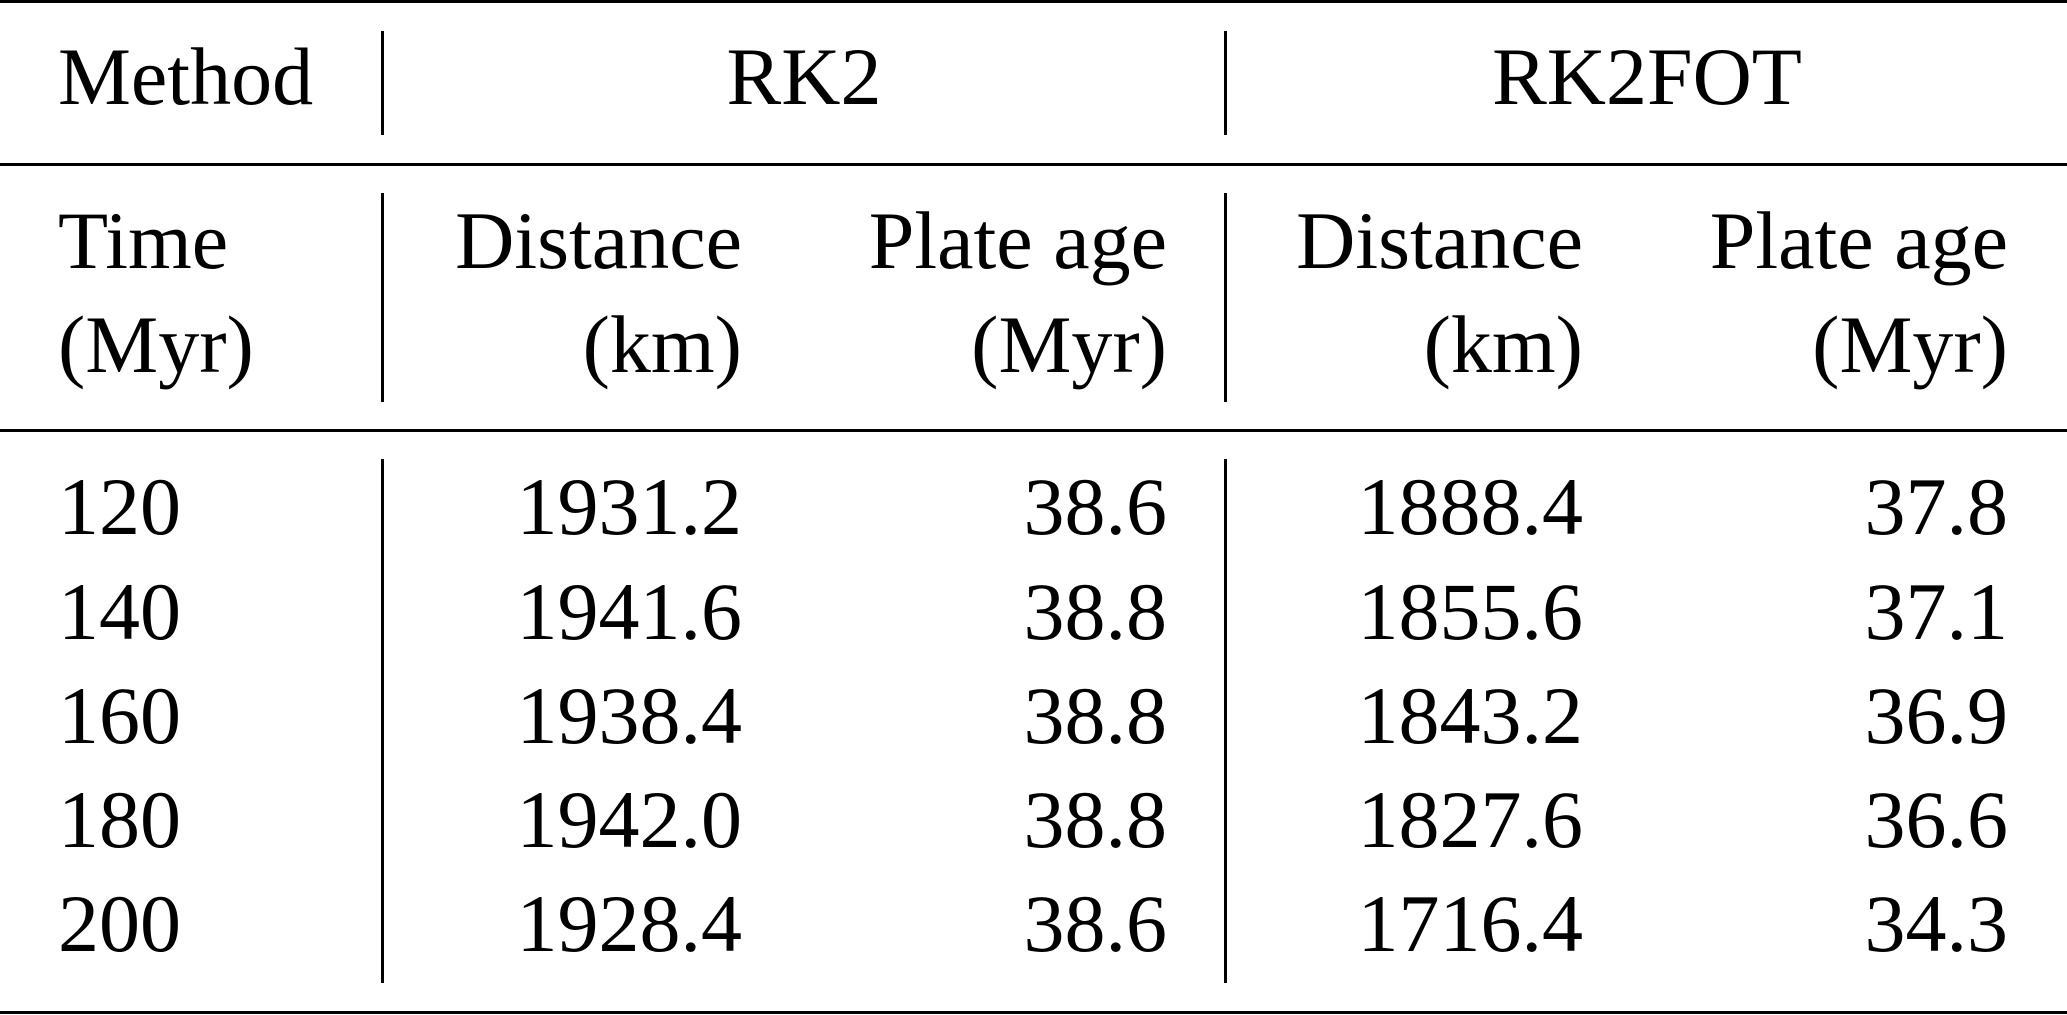  I want to click on cell-fot-age: 37.1, so click(1936, 611).